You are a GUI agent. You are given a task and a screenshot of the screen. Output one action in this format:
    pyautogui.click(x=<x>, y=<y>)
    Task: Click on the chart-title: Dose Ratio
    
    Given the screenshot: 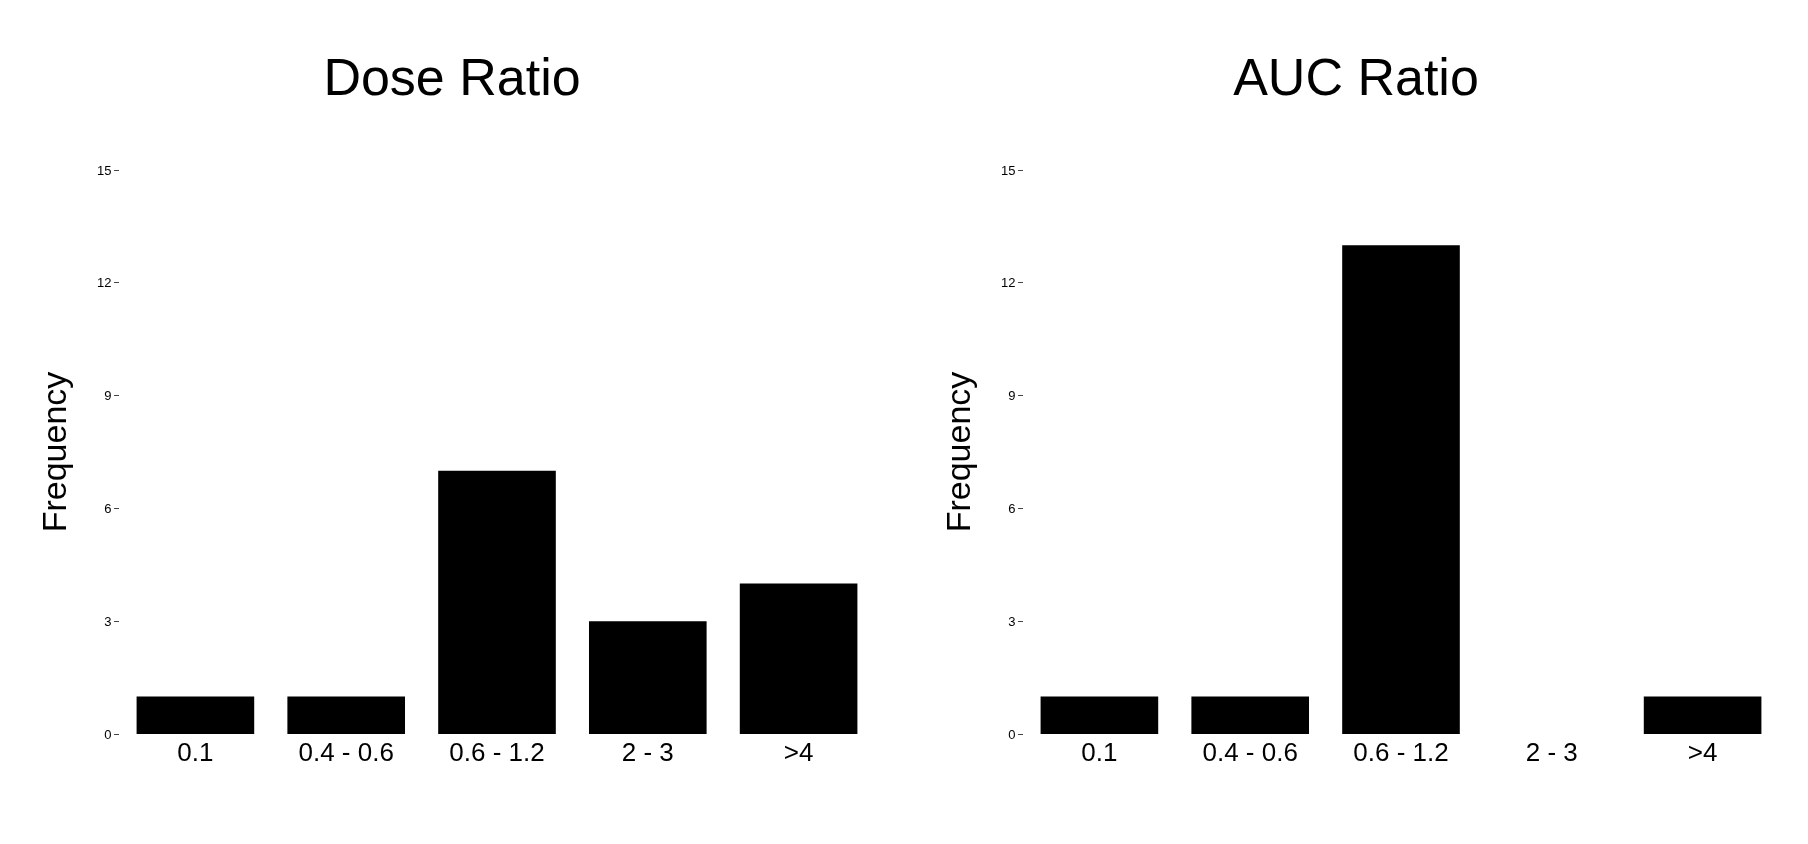 What is the action you would take?
    pyautogui.click(x=452, y=77)
    